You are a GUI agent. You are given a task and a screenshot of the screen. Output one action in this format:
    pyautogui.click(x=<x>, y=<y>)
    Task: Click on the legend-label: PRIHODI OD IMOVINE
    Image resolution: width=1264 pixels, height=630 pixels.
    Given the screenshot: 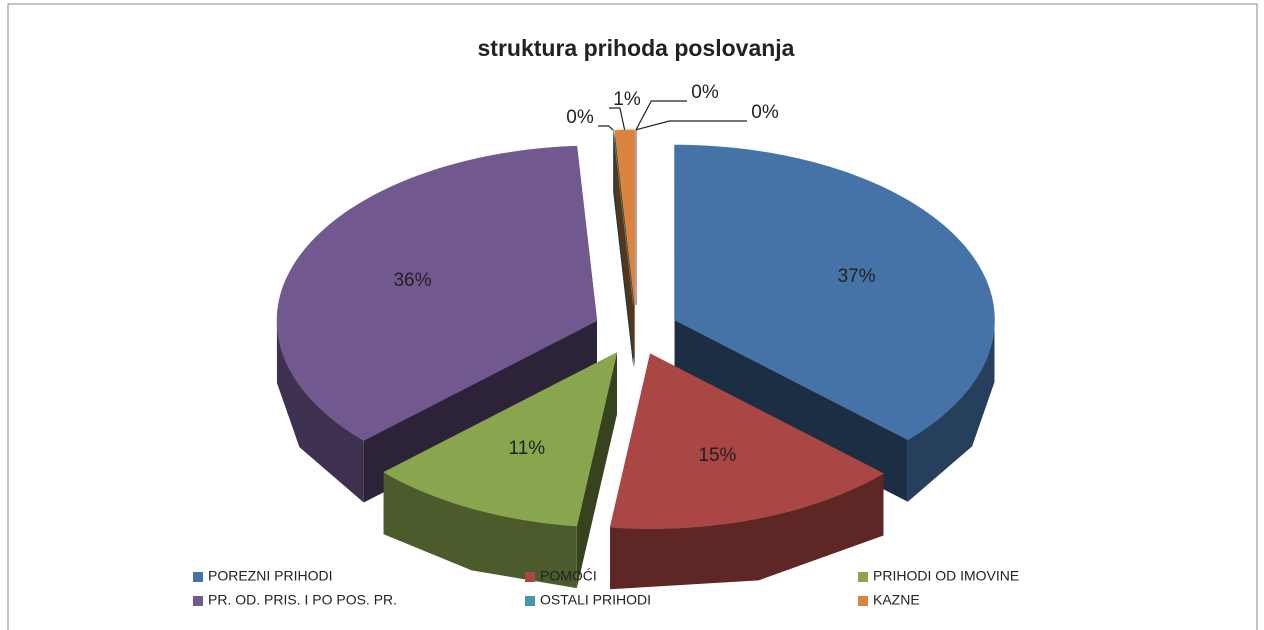 What is the action you would take?
    pyautogui.click(x=946, y=576)
    